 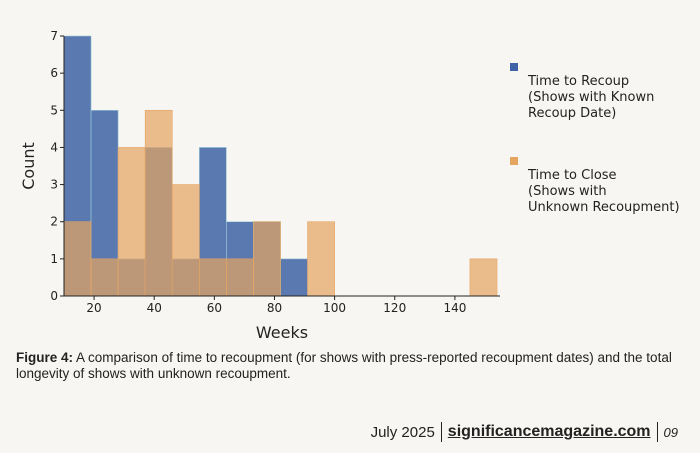 I want to click on footer-divider, so click(x=441, y=432).